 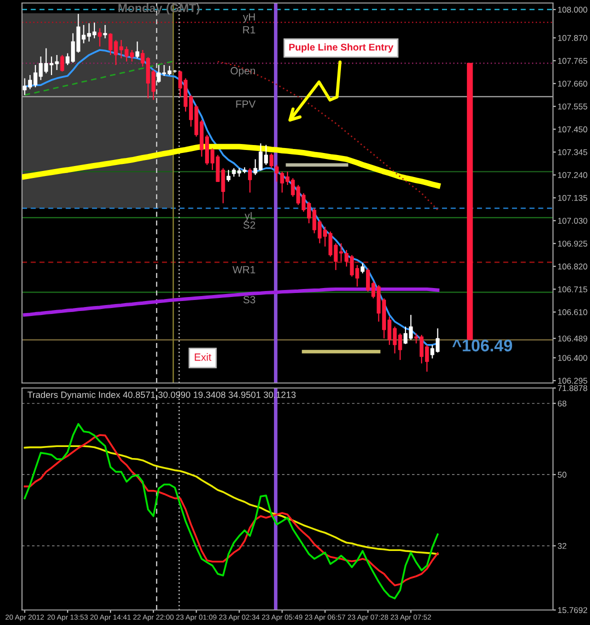 What do you see at coordinates (573, 221) in the screenshot?
I see `y-tick-label: 107.030` at bounding box center [573, 221].